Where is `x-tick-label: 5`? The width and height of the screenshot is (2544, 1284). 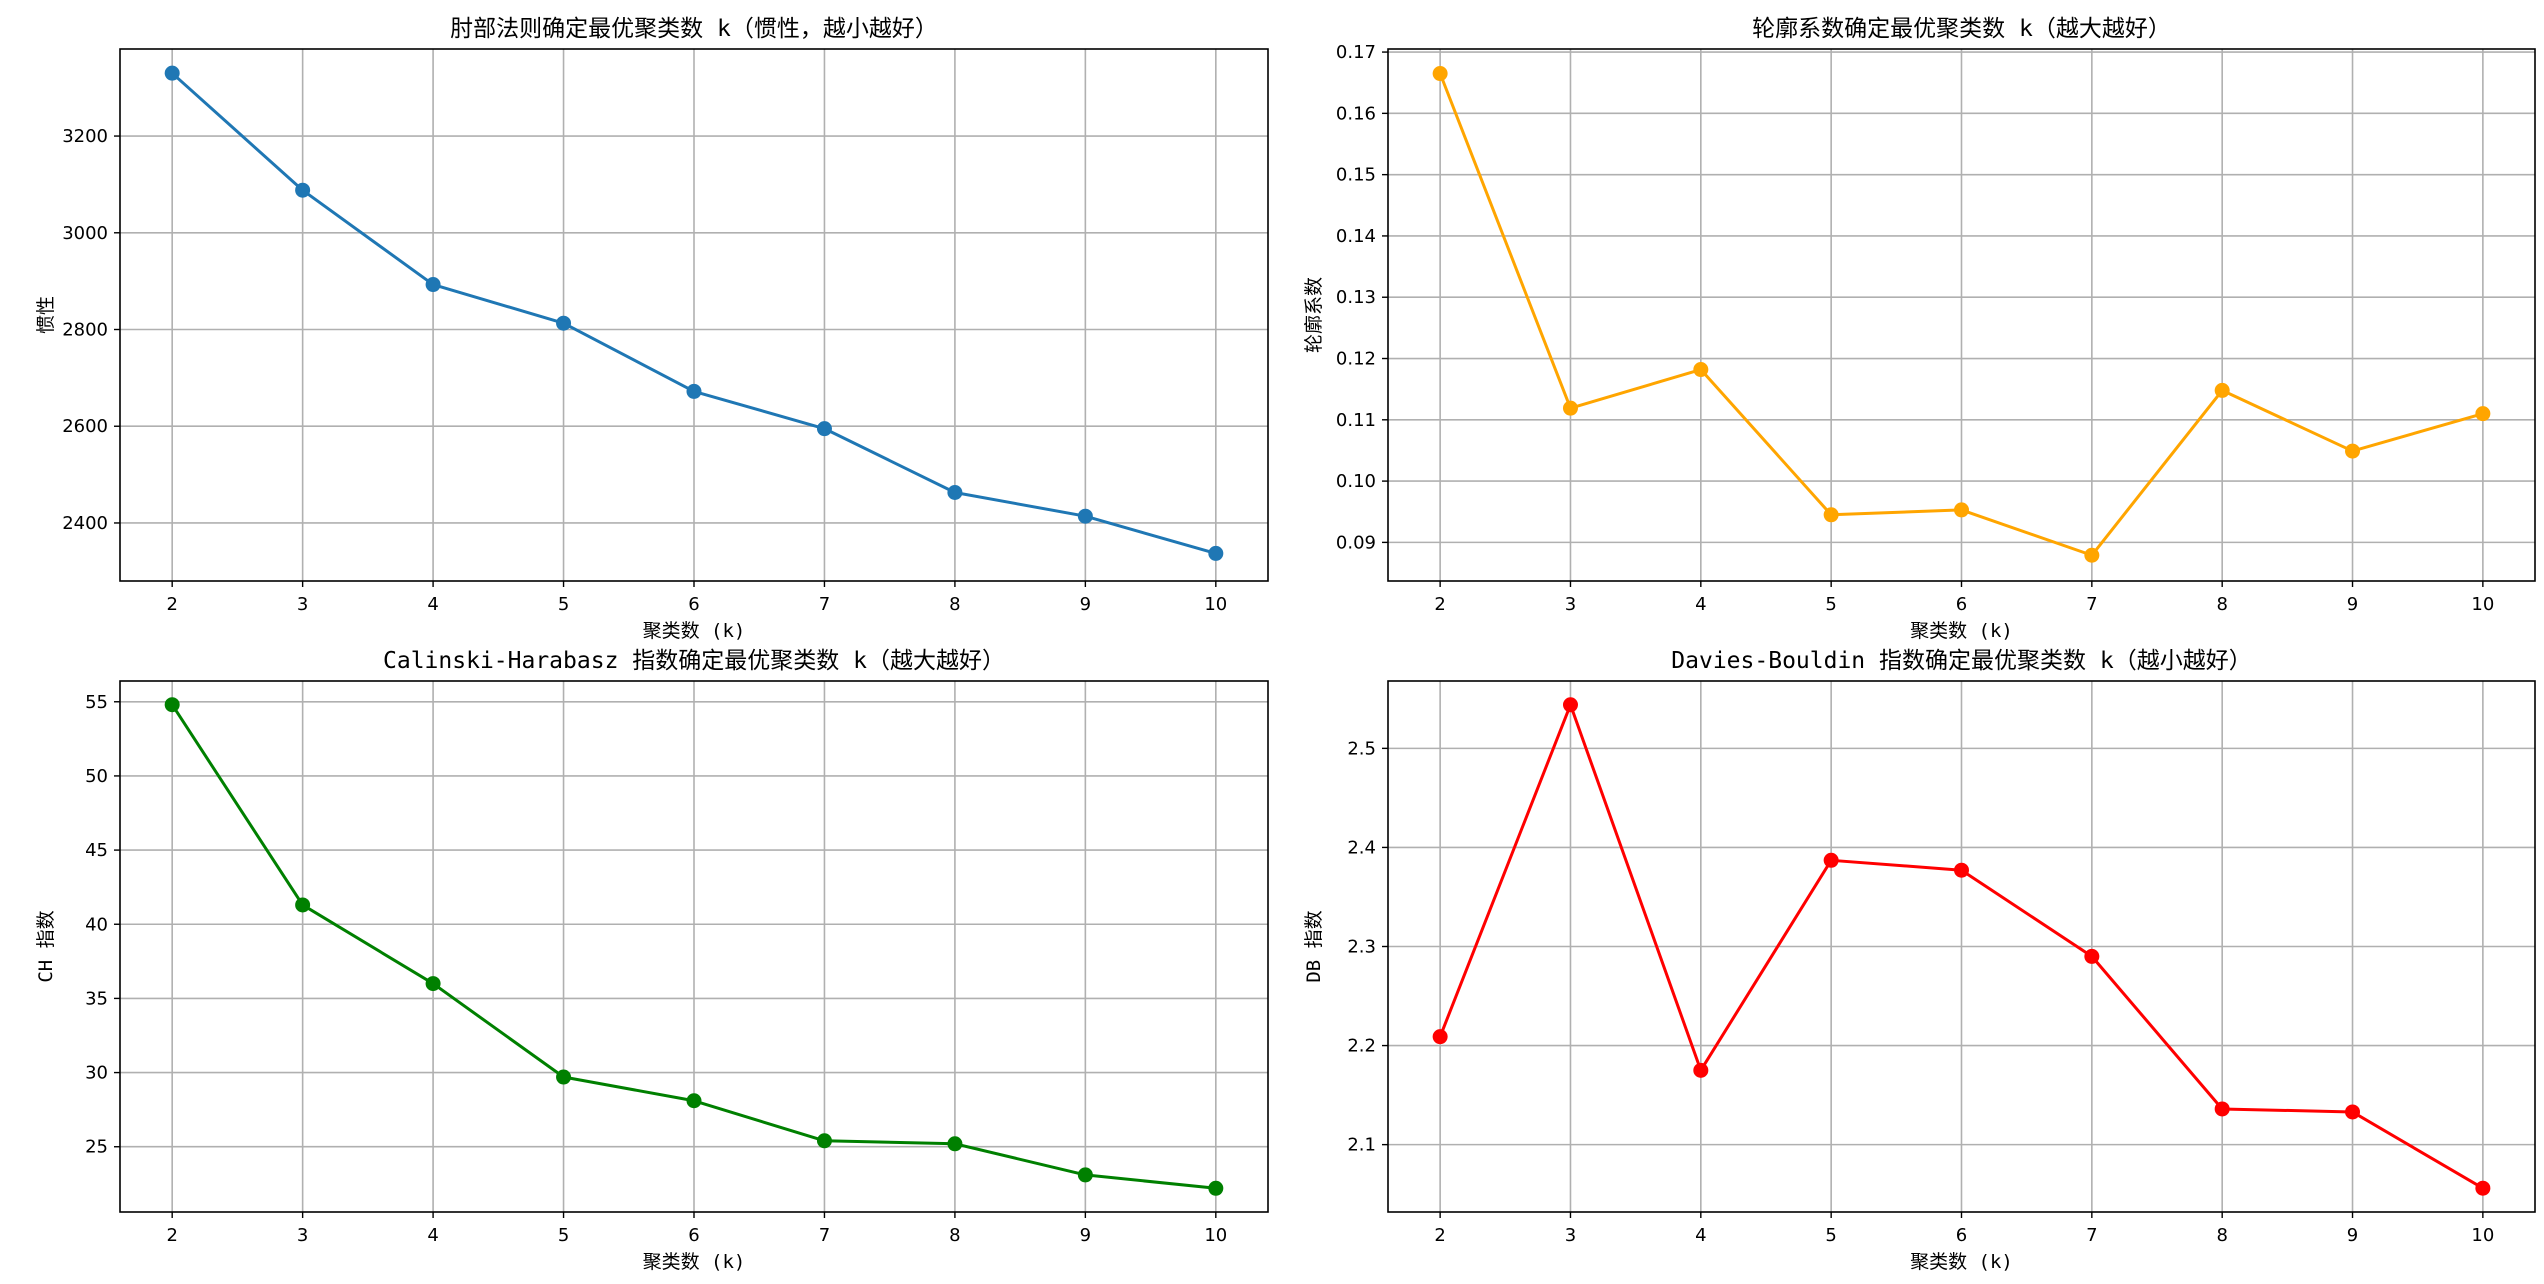 x-tick-label: 5 is located at coordinates (563, 1235).